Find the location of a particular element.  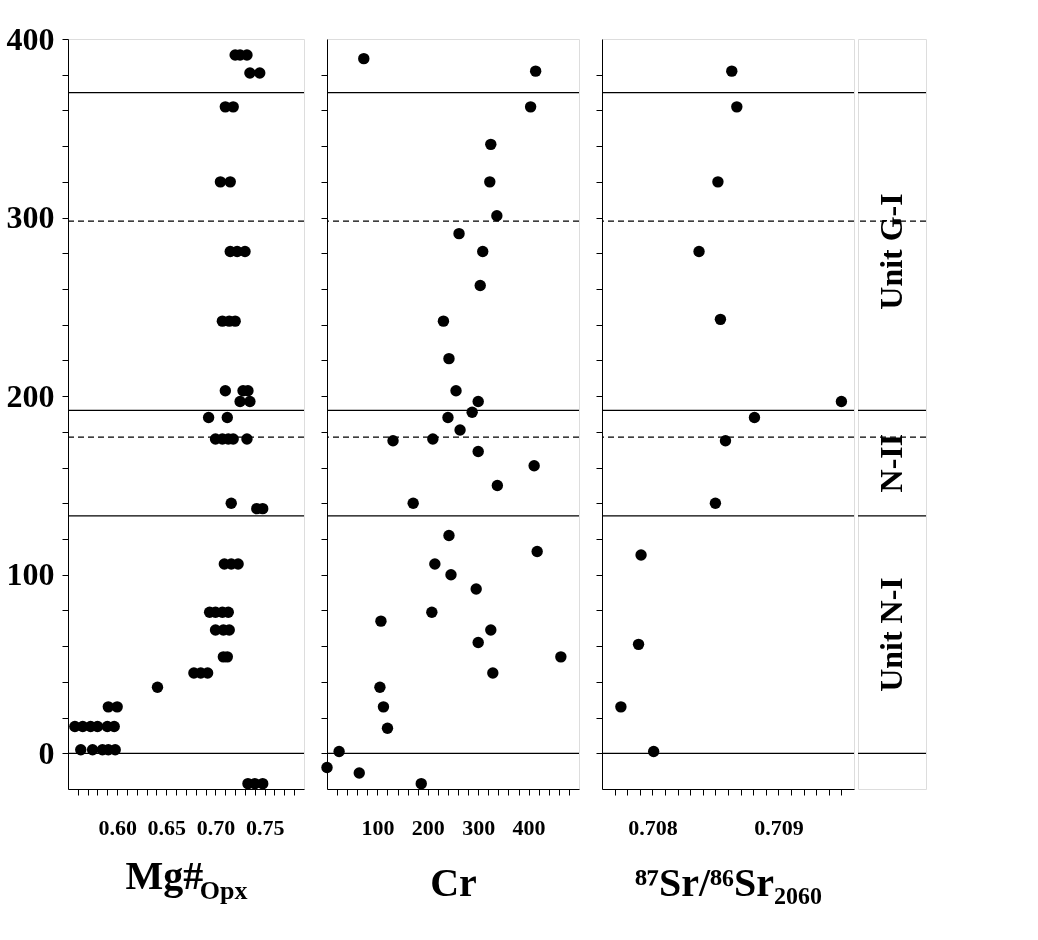

x-tick-label: 0.70 is located at coordinates (216, 827).